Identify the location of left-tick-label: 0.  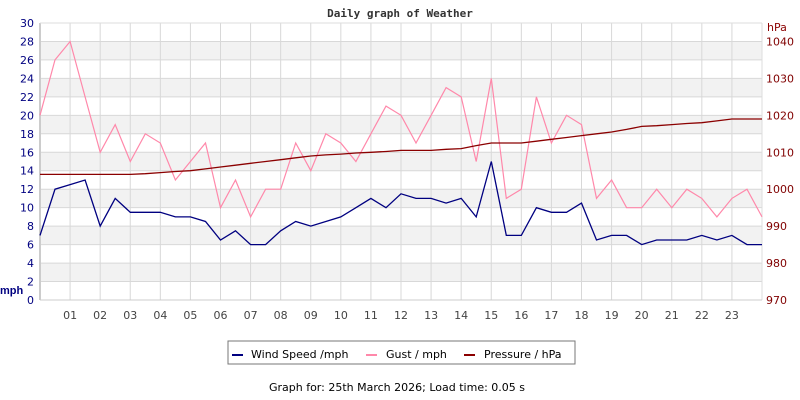
(30, 300).